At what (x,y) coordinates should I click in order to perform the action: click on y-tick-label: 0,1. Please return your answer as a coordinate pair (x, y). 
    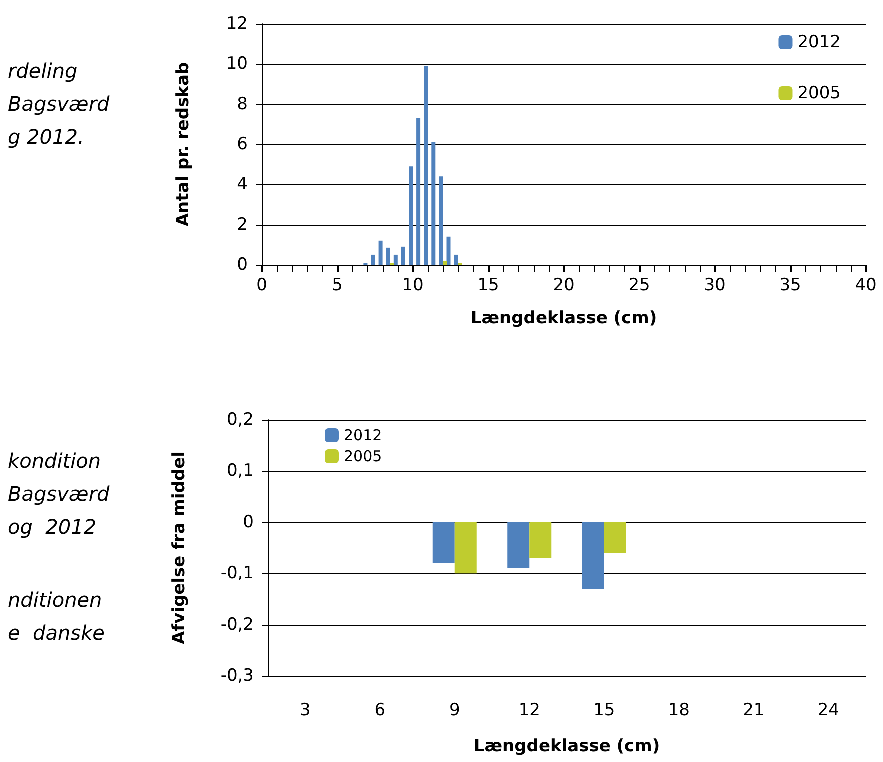
    Looking at the image, I should click on (240, 471).